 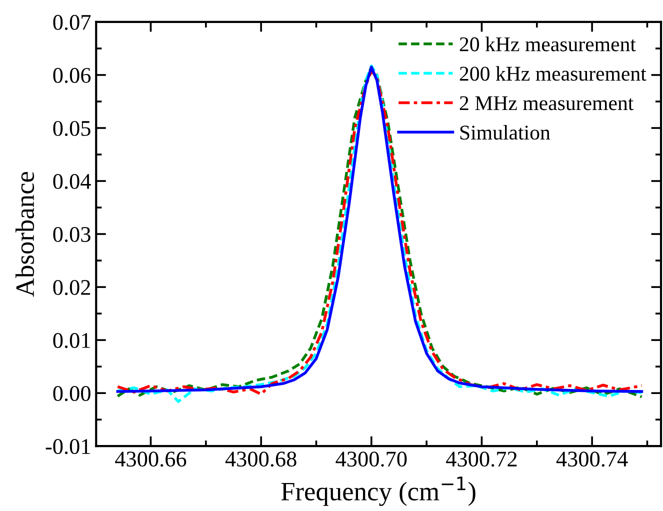 What do you see at coordinates (71, 128) in the screenshot?
I see `y-tick-label: 0.05` at bounding box center [71, 128].